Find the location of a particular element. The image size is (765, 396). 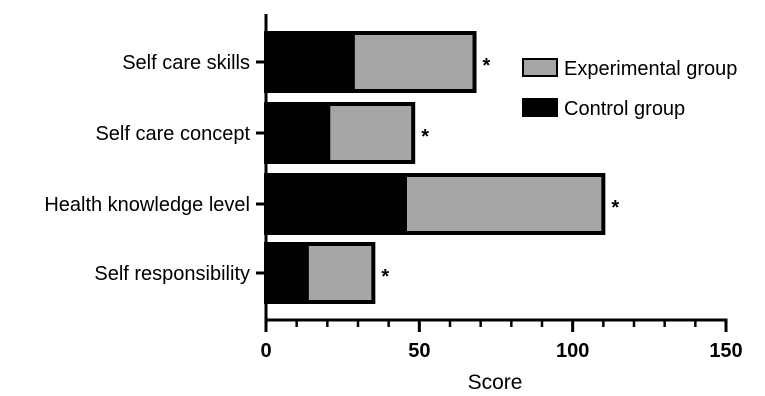

legend: Experimental group Control group is located at coordinates (629, 89).